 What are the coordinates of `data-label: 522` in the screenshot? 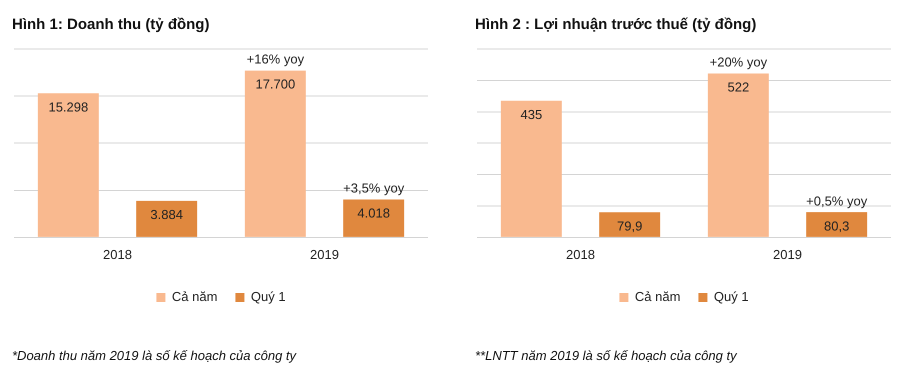 It's located at (738, 87).